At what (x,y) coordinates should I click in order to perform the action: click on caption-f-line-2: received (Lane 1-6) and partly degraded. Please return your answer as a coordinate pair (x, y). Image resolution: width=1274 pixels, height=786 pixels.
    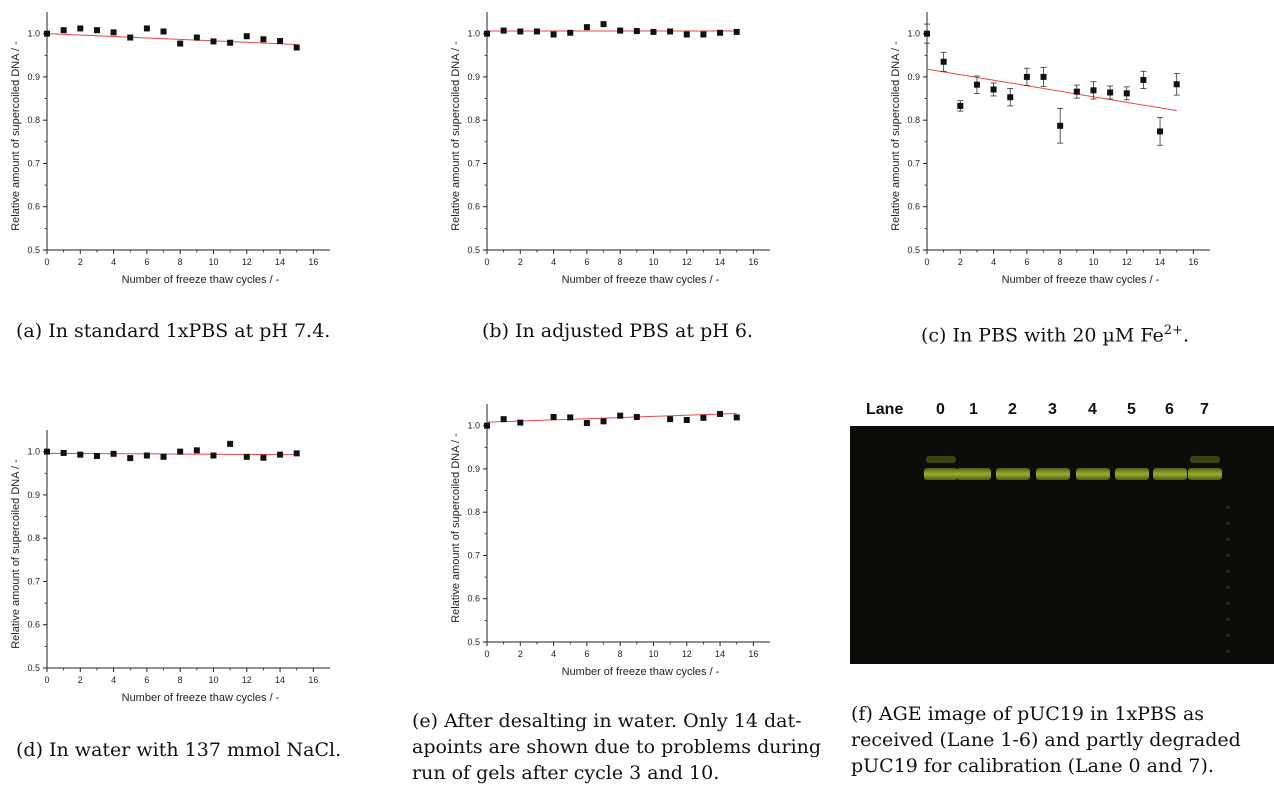
    Looking at the image, I should click on (1046, 740).